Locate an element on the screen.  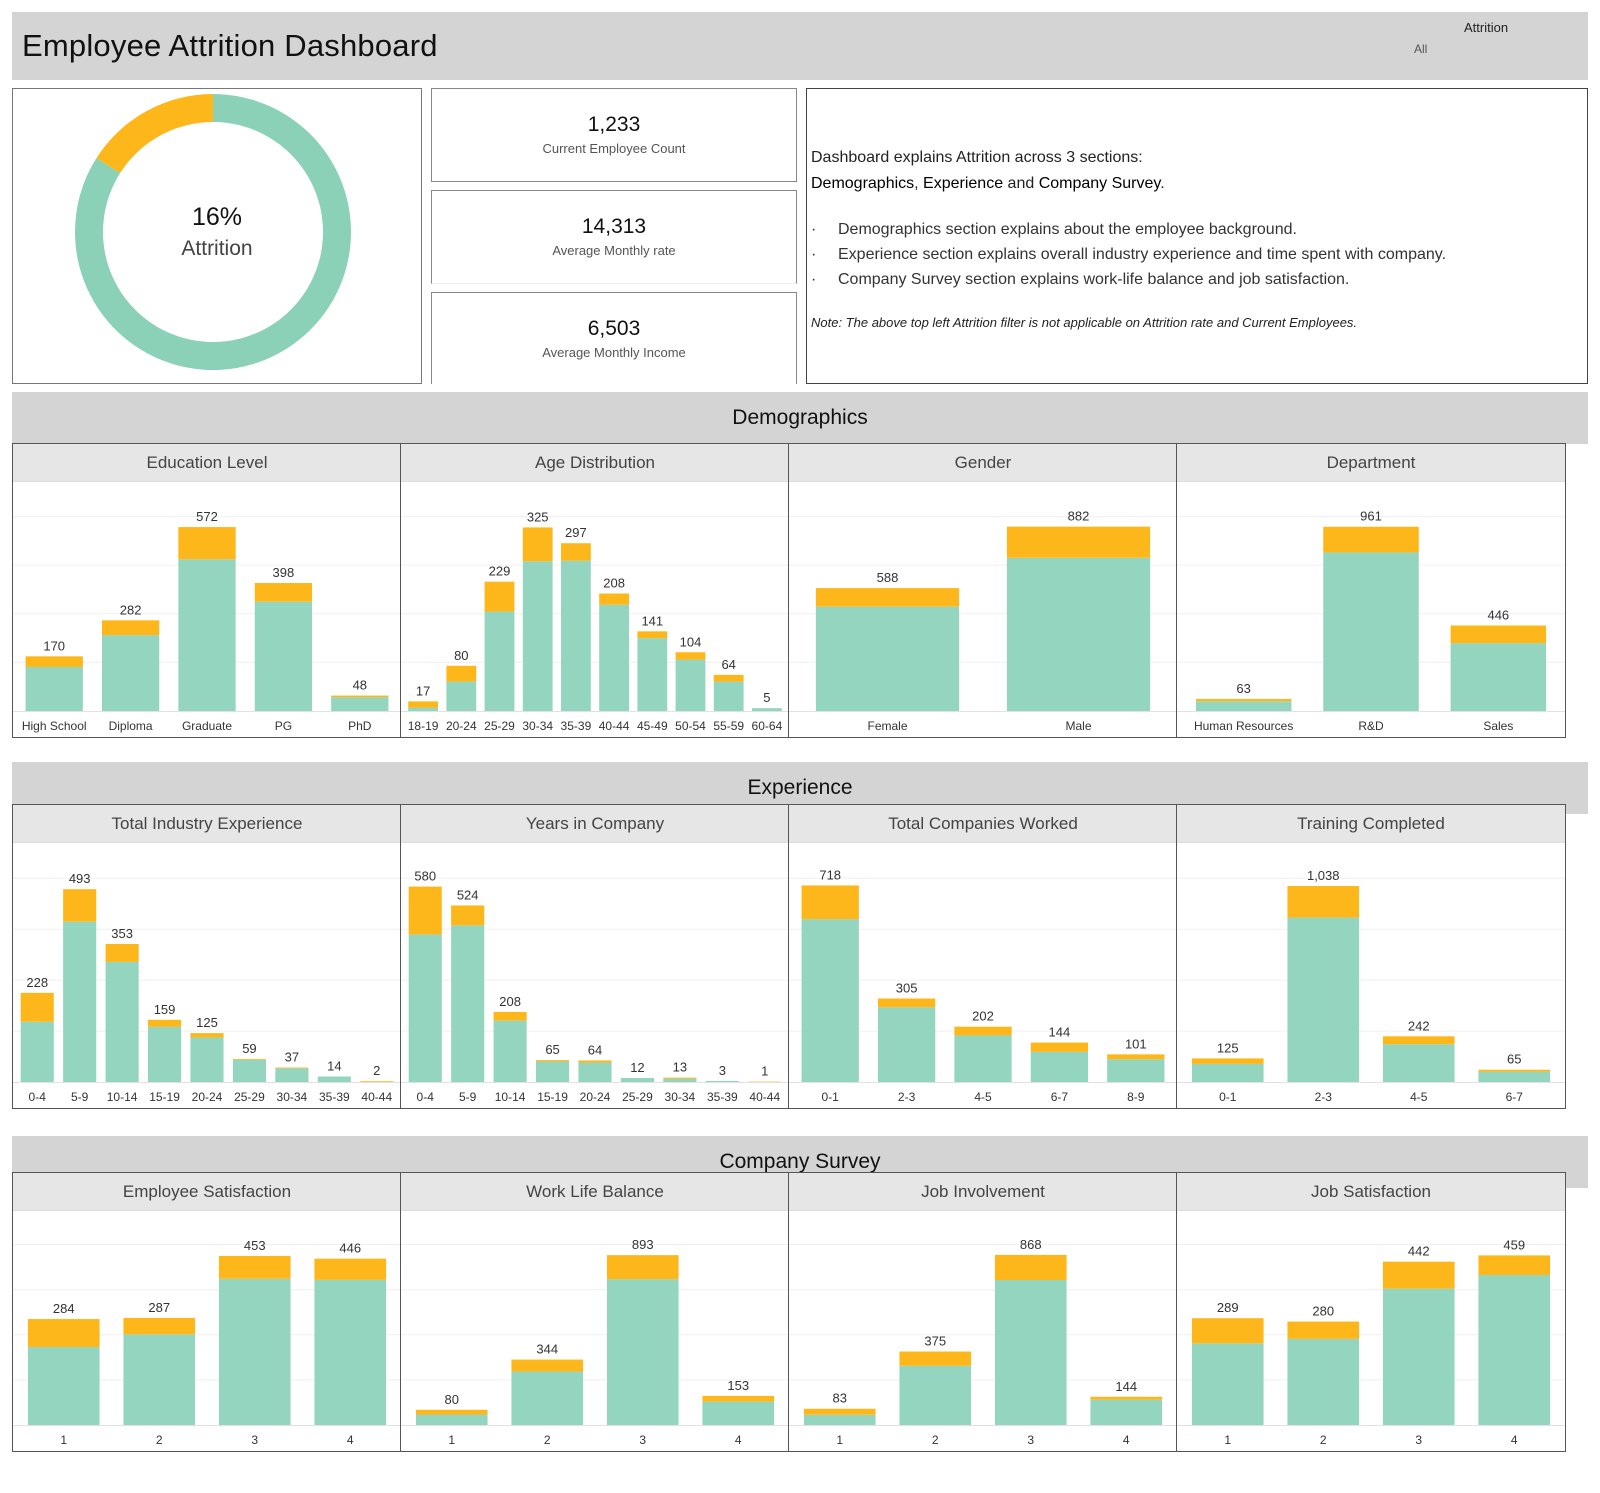
donut-slice-attrition is located at coordinates (154, 134).